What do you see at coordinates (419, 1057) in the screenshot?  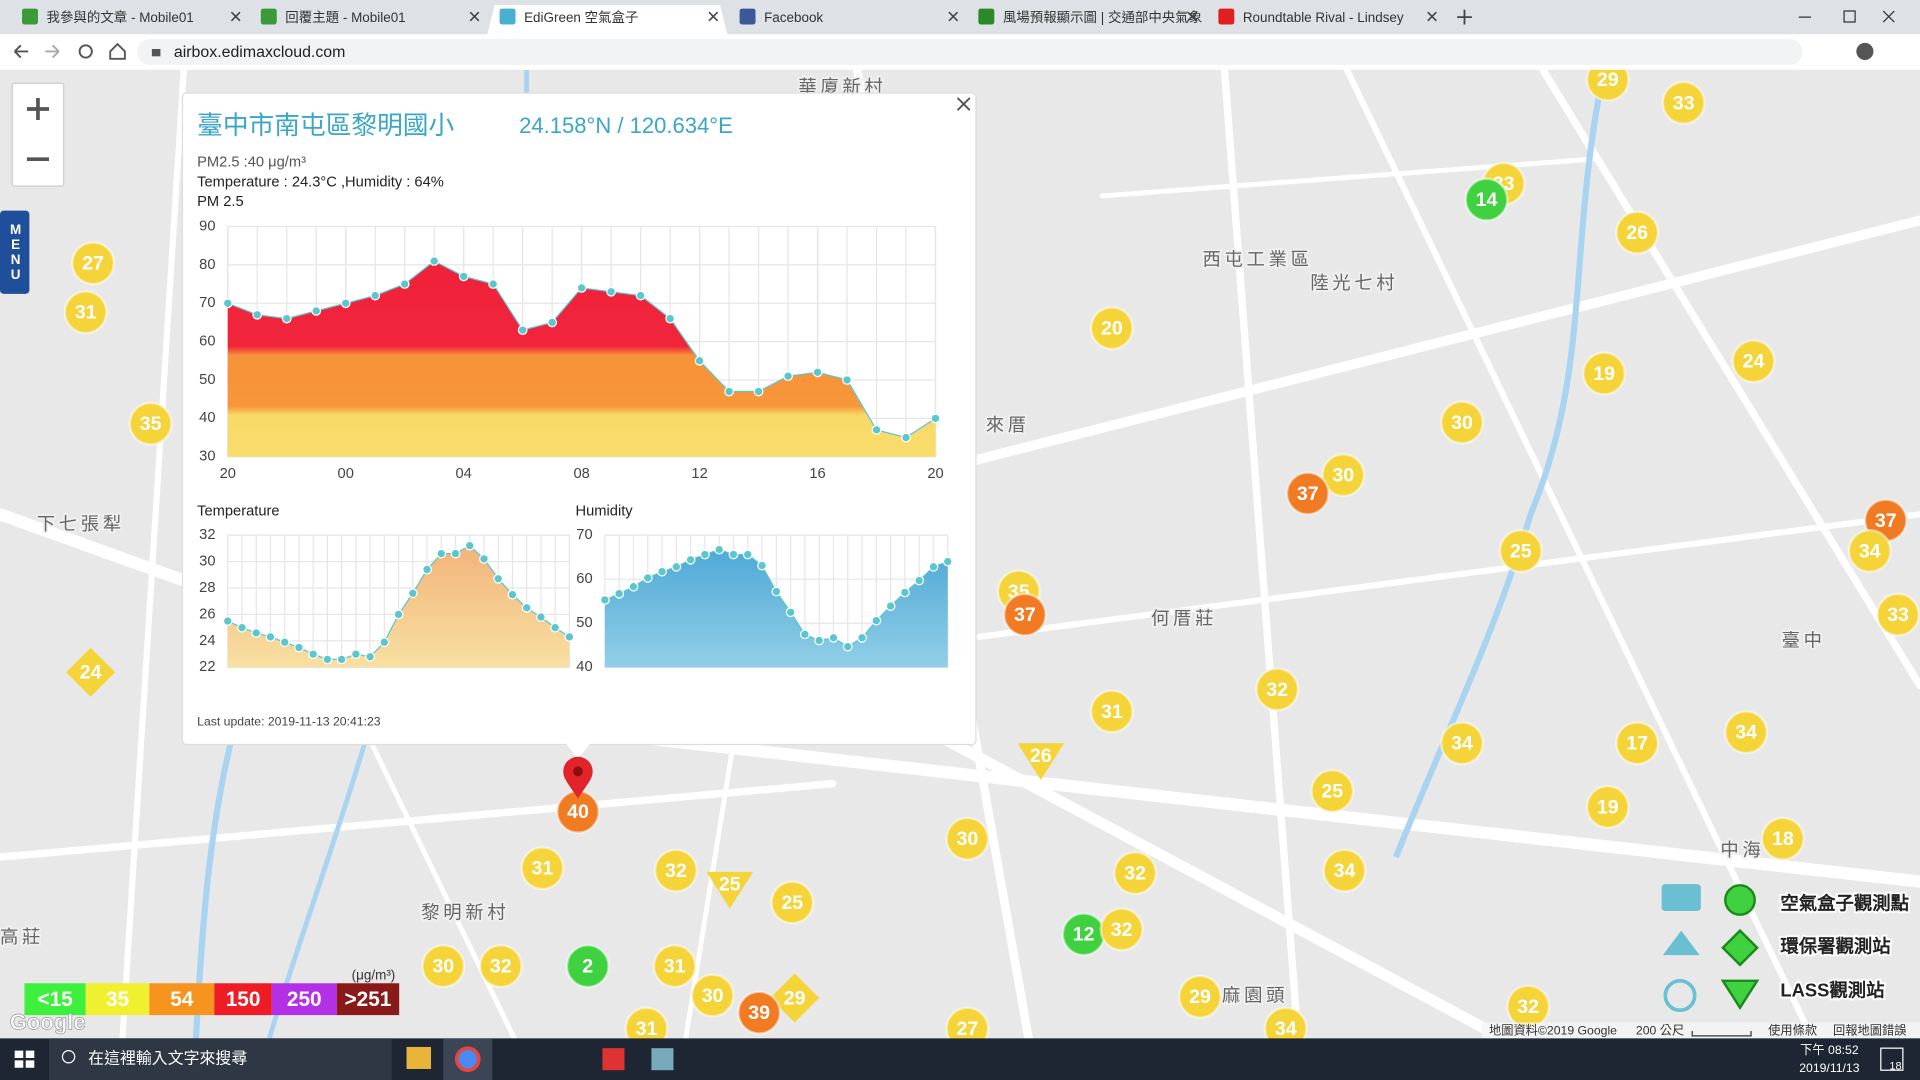 I see `app-explorer` at bounding box center [419, 1057].